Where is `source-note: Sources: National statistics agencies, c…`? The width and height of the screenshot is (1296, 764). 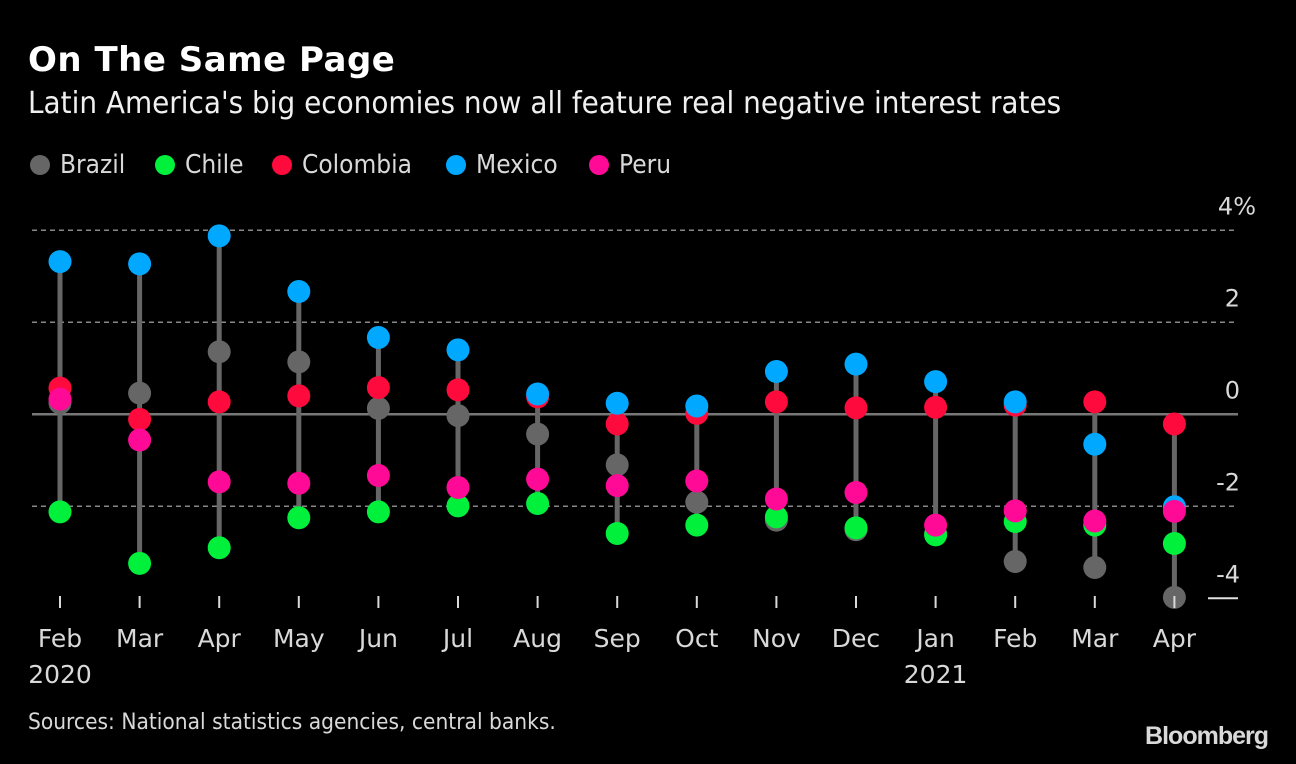 source-note: Sources: National statistics agencies, c… is located at coordinates (292, 722).